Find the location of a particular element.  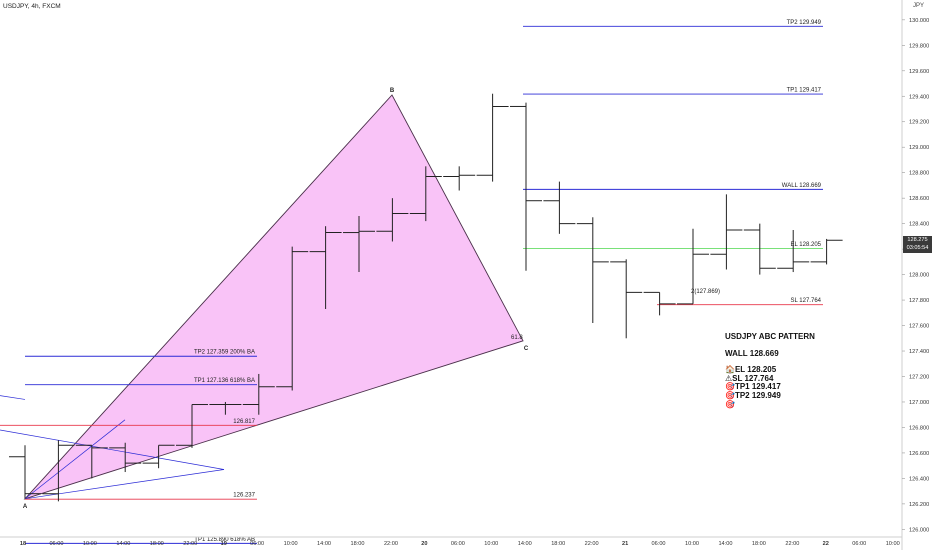

price-tick-label: 128.600 is located at coordinates (919, 199).